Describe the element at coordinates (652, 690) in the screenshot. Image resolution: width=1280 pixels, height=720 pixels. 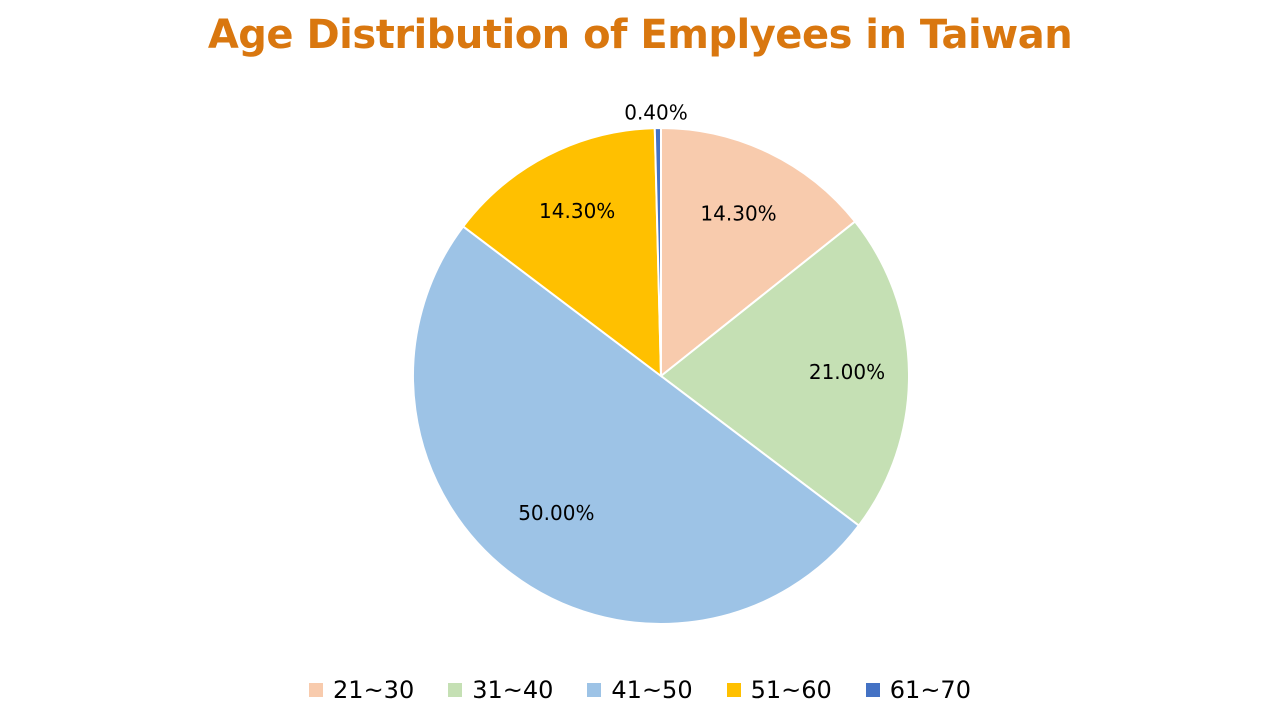
I see `legend-label: 41~50` at that location.